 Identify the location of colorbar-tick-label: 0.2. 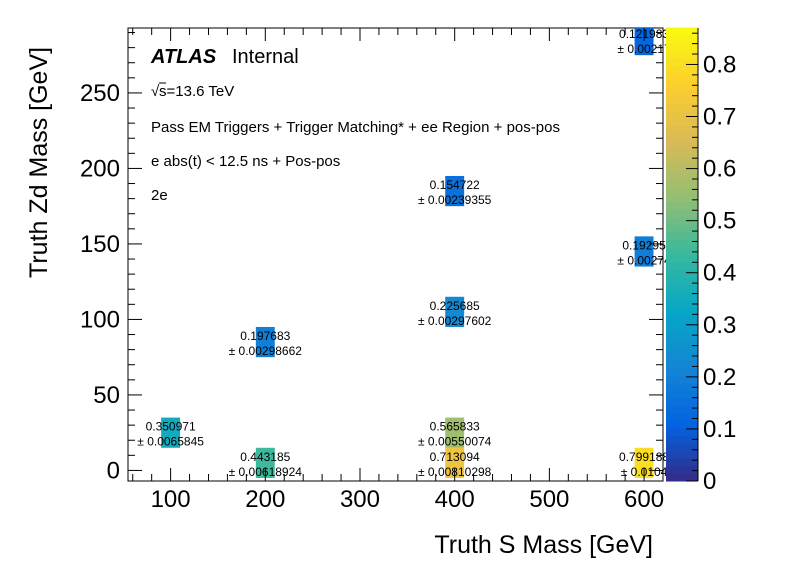
(719, 377).